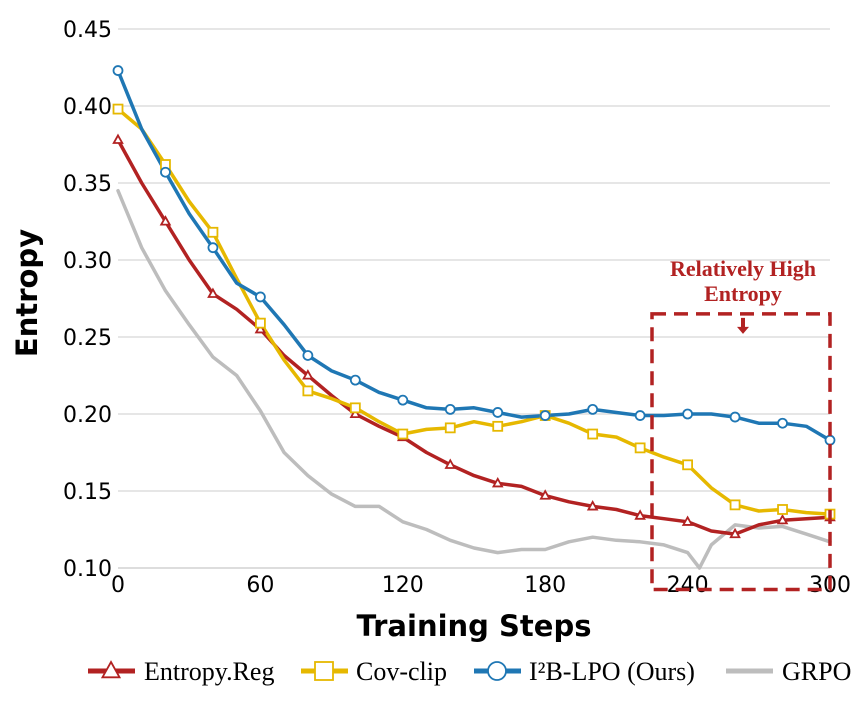 The image size is (868, 702). Describe the element at coordinates (87, 338) in the screenshot. I see `y-tick-label: 0.25` at that location.